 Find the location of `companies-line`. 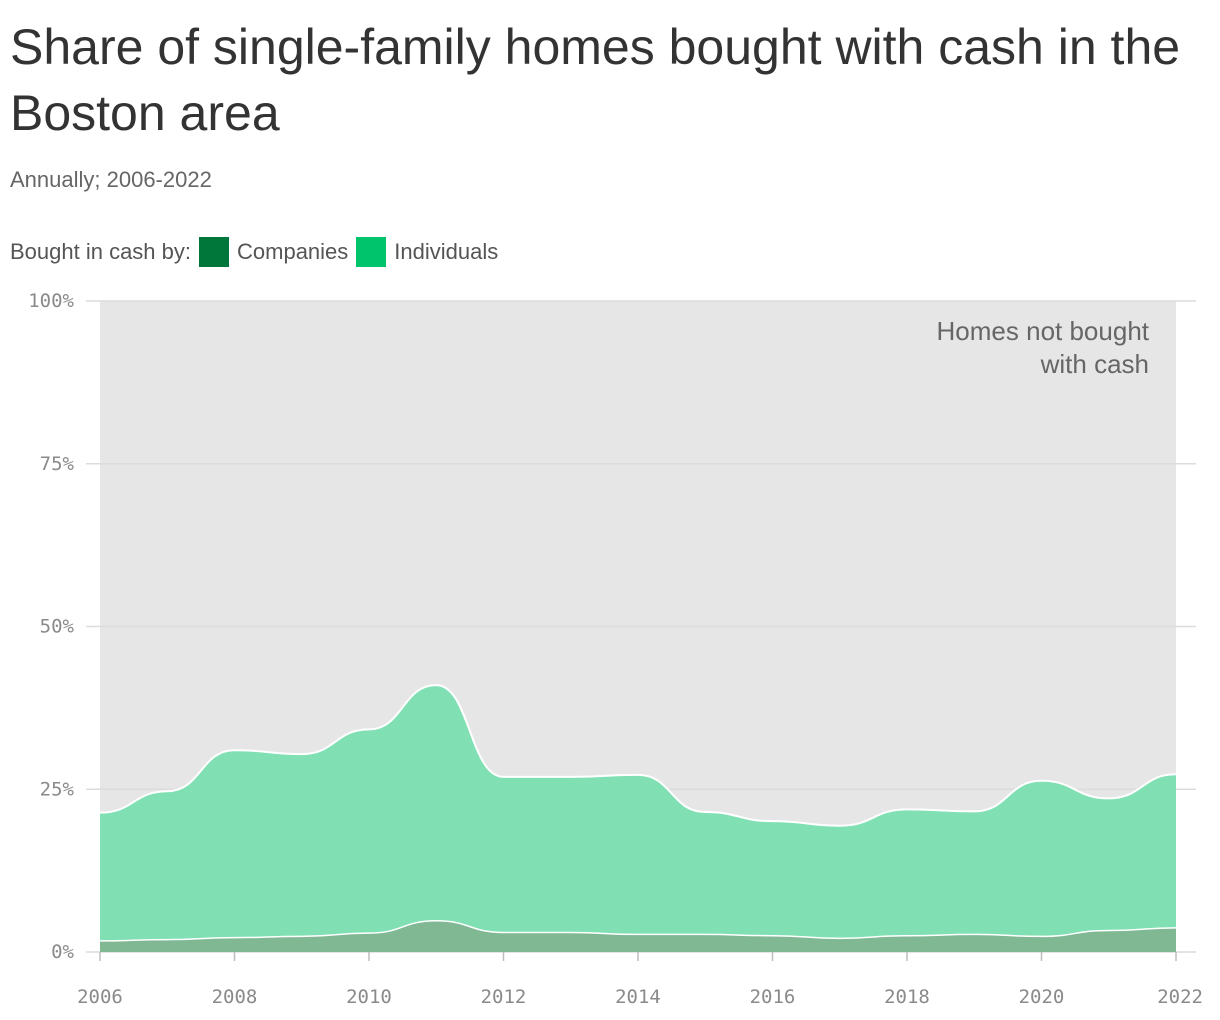

companies-line is located at coordinates (638, 931).